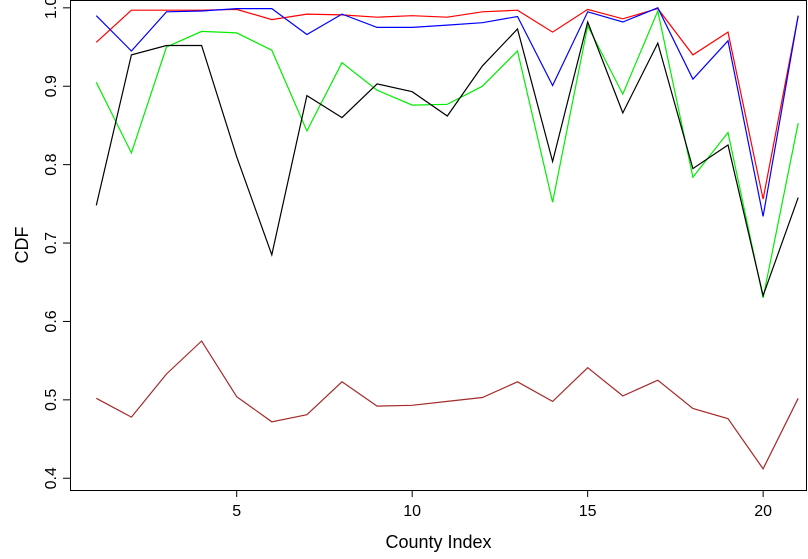 The image size is (808, 559). What do you see at coordinates (588, 511) in the screenshot?
I see `x-tick-label: 15` at bounding box center [588, 511].